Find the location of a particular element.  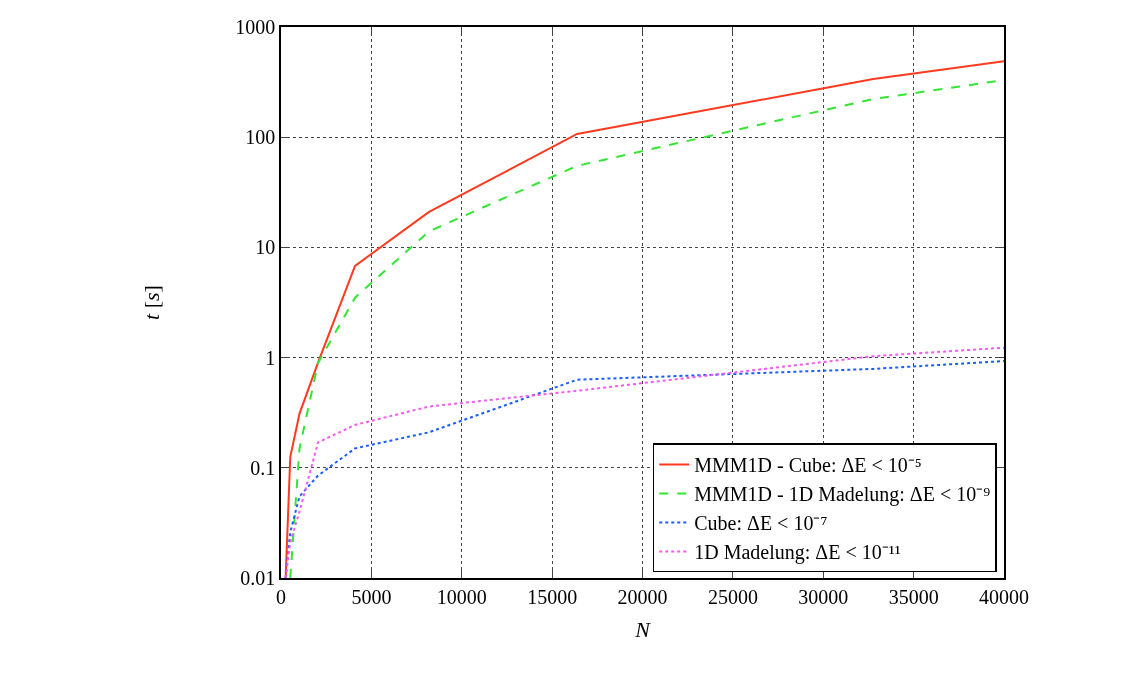

x-tick-label: 5000 is located at coordinates (371, 596).